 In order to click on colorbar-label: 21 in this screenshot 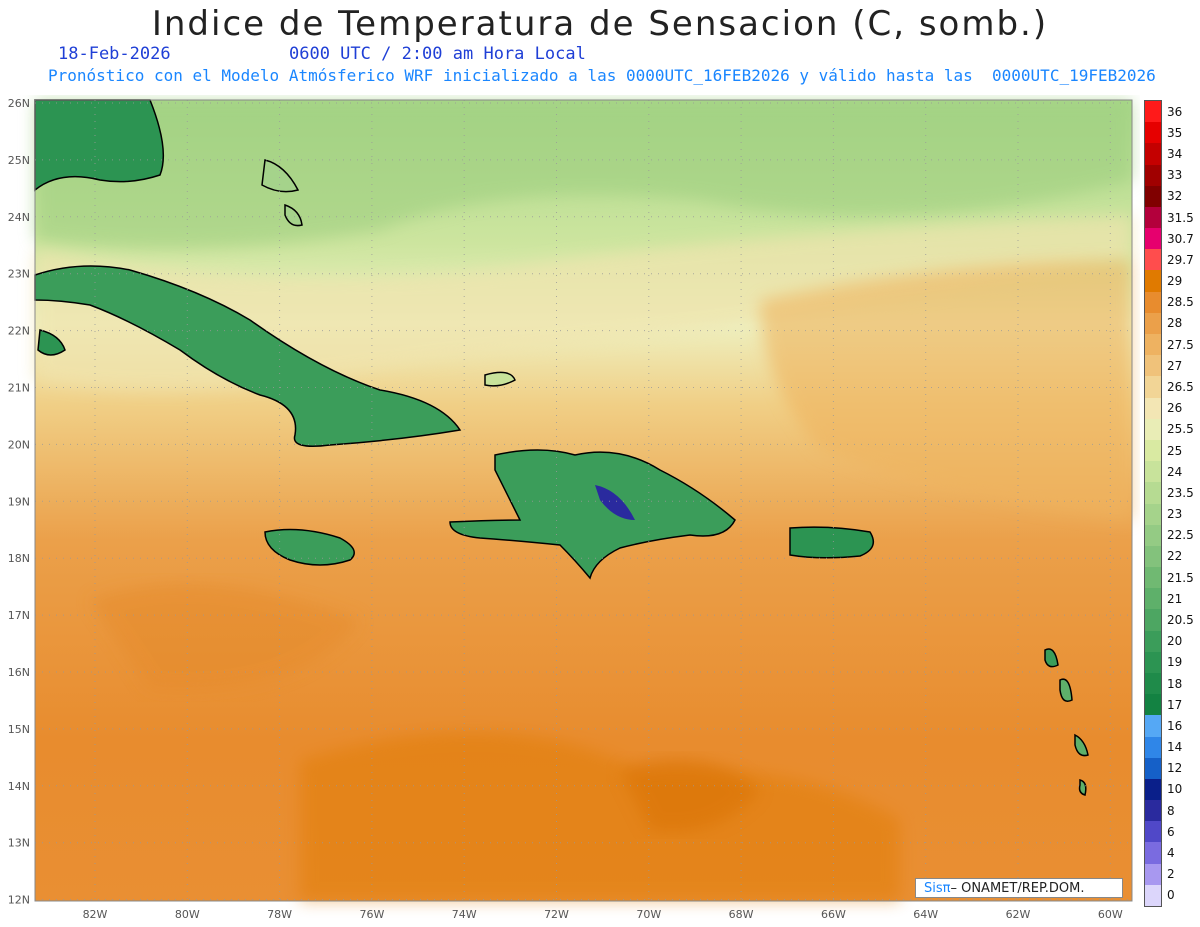, I will do `click(1175, 598)`.